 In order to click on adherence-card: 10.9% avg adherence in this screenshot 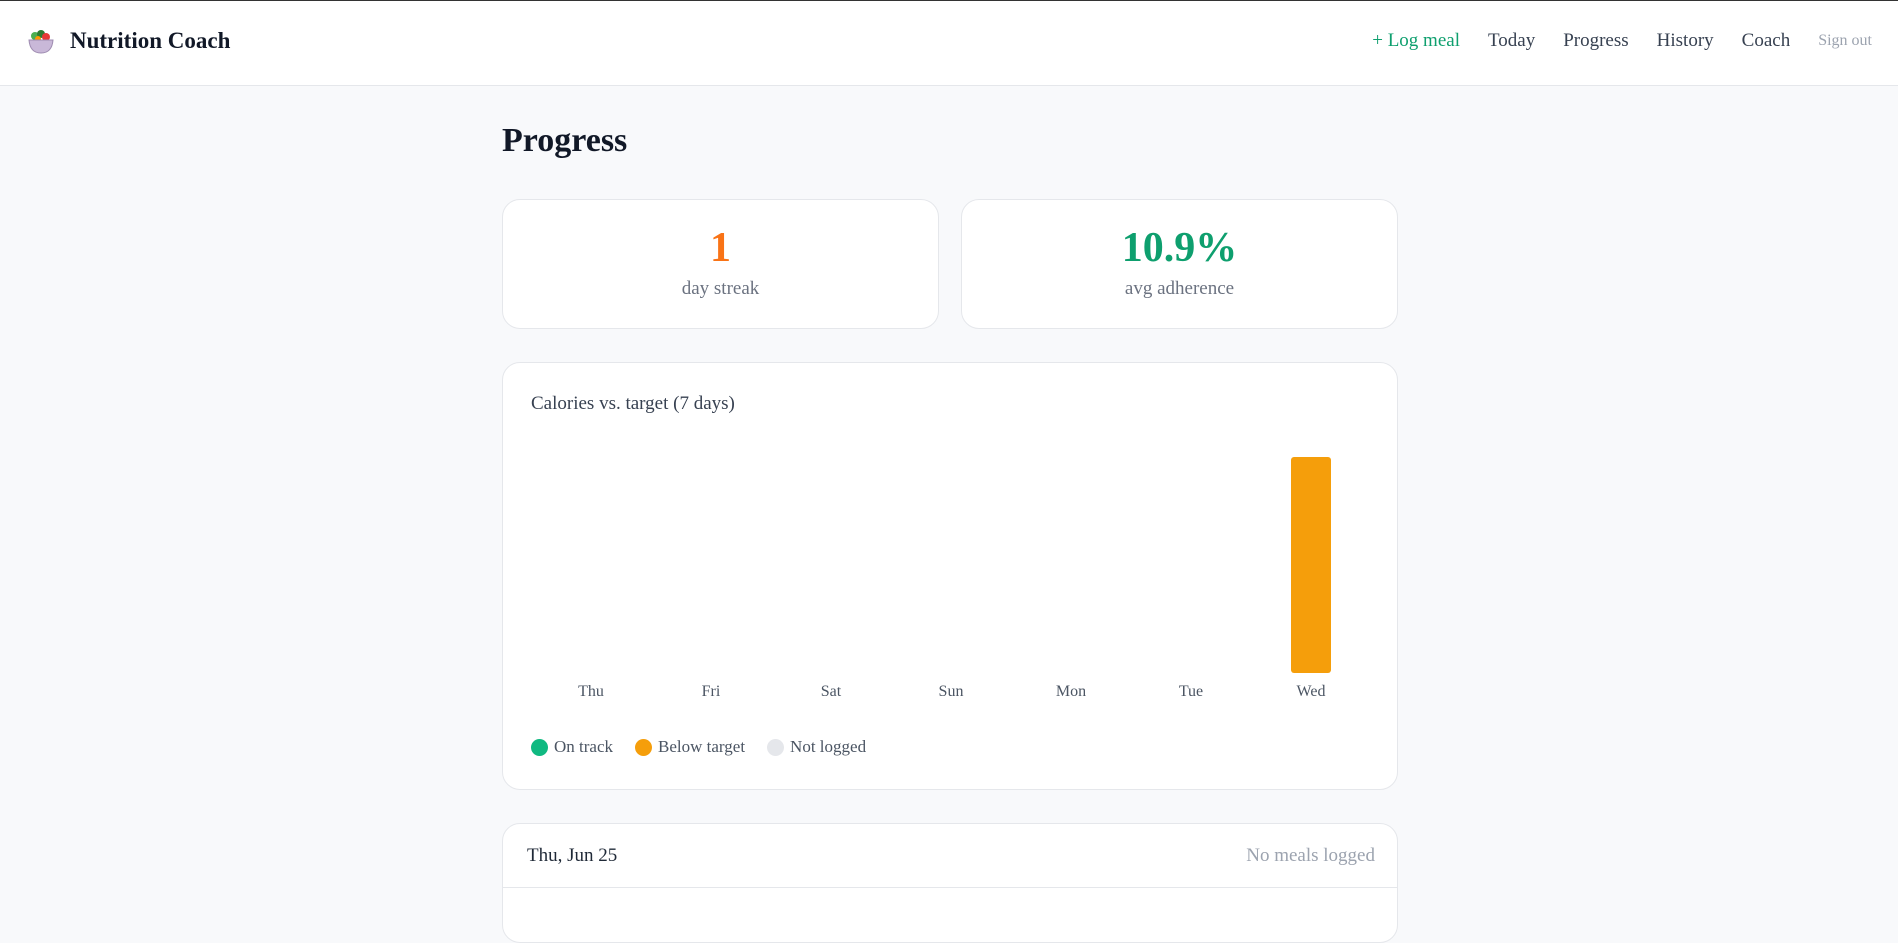, I will do `click(1179, 264)`.